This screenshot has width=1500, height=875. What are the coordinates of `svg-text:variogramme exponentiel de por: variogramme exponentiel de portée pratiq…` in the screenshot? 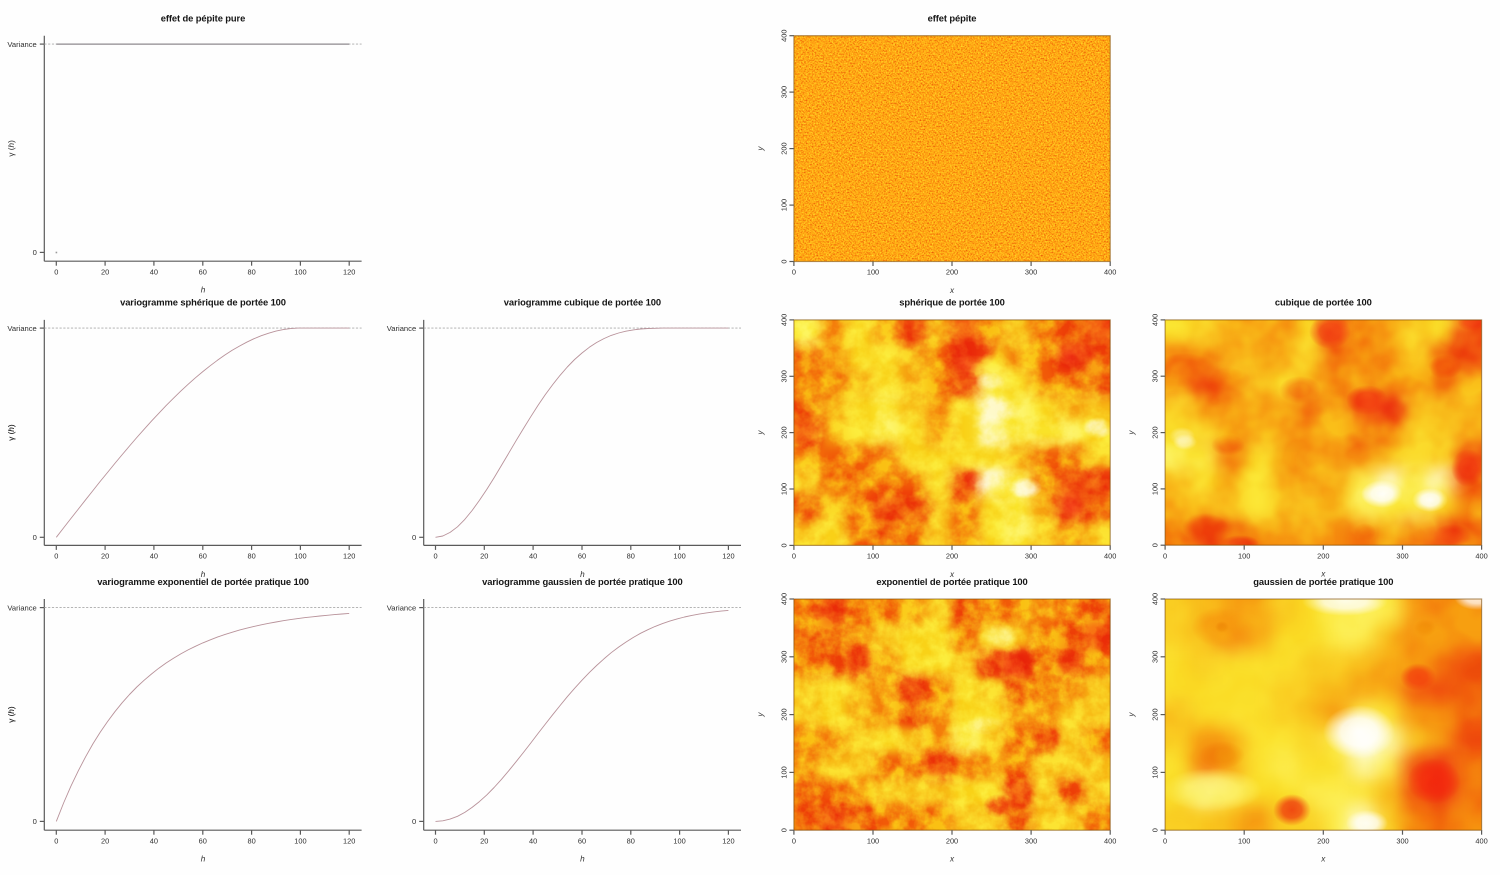 It's located at (203, 581).